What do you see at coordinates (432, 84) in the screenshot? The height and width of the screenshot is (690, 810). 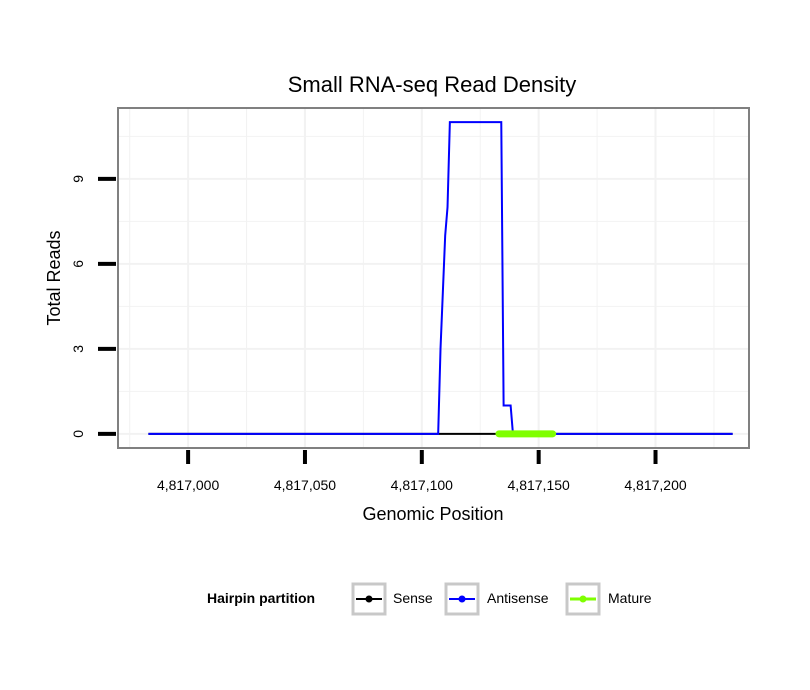 I see `chart-title: Small RNA-seq Read Density` at bounding box center [432, 84].